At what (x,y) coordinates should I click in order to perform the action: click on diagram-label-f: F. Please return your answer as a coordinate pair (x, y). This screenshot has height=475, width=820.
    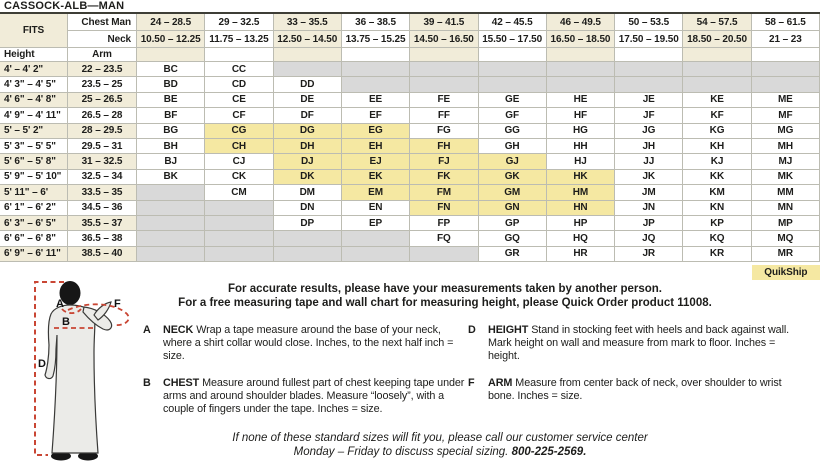
    Looking at the image, I should click on (117, 304).